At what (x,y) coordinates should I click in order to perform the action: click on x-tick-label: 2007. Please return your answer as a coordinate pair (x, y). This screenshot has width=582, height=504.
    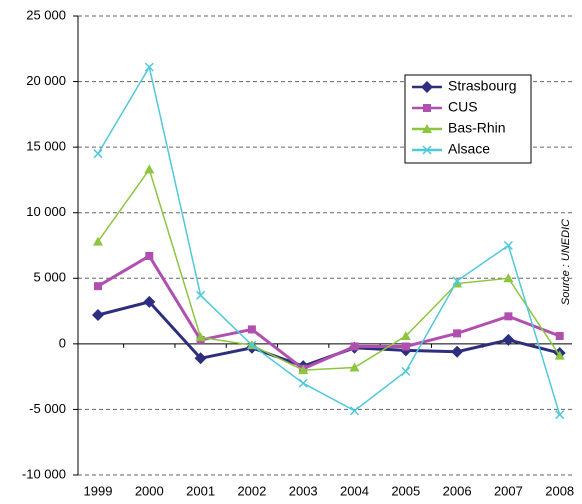
    Looking at the image, I should click on (508, 490).